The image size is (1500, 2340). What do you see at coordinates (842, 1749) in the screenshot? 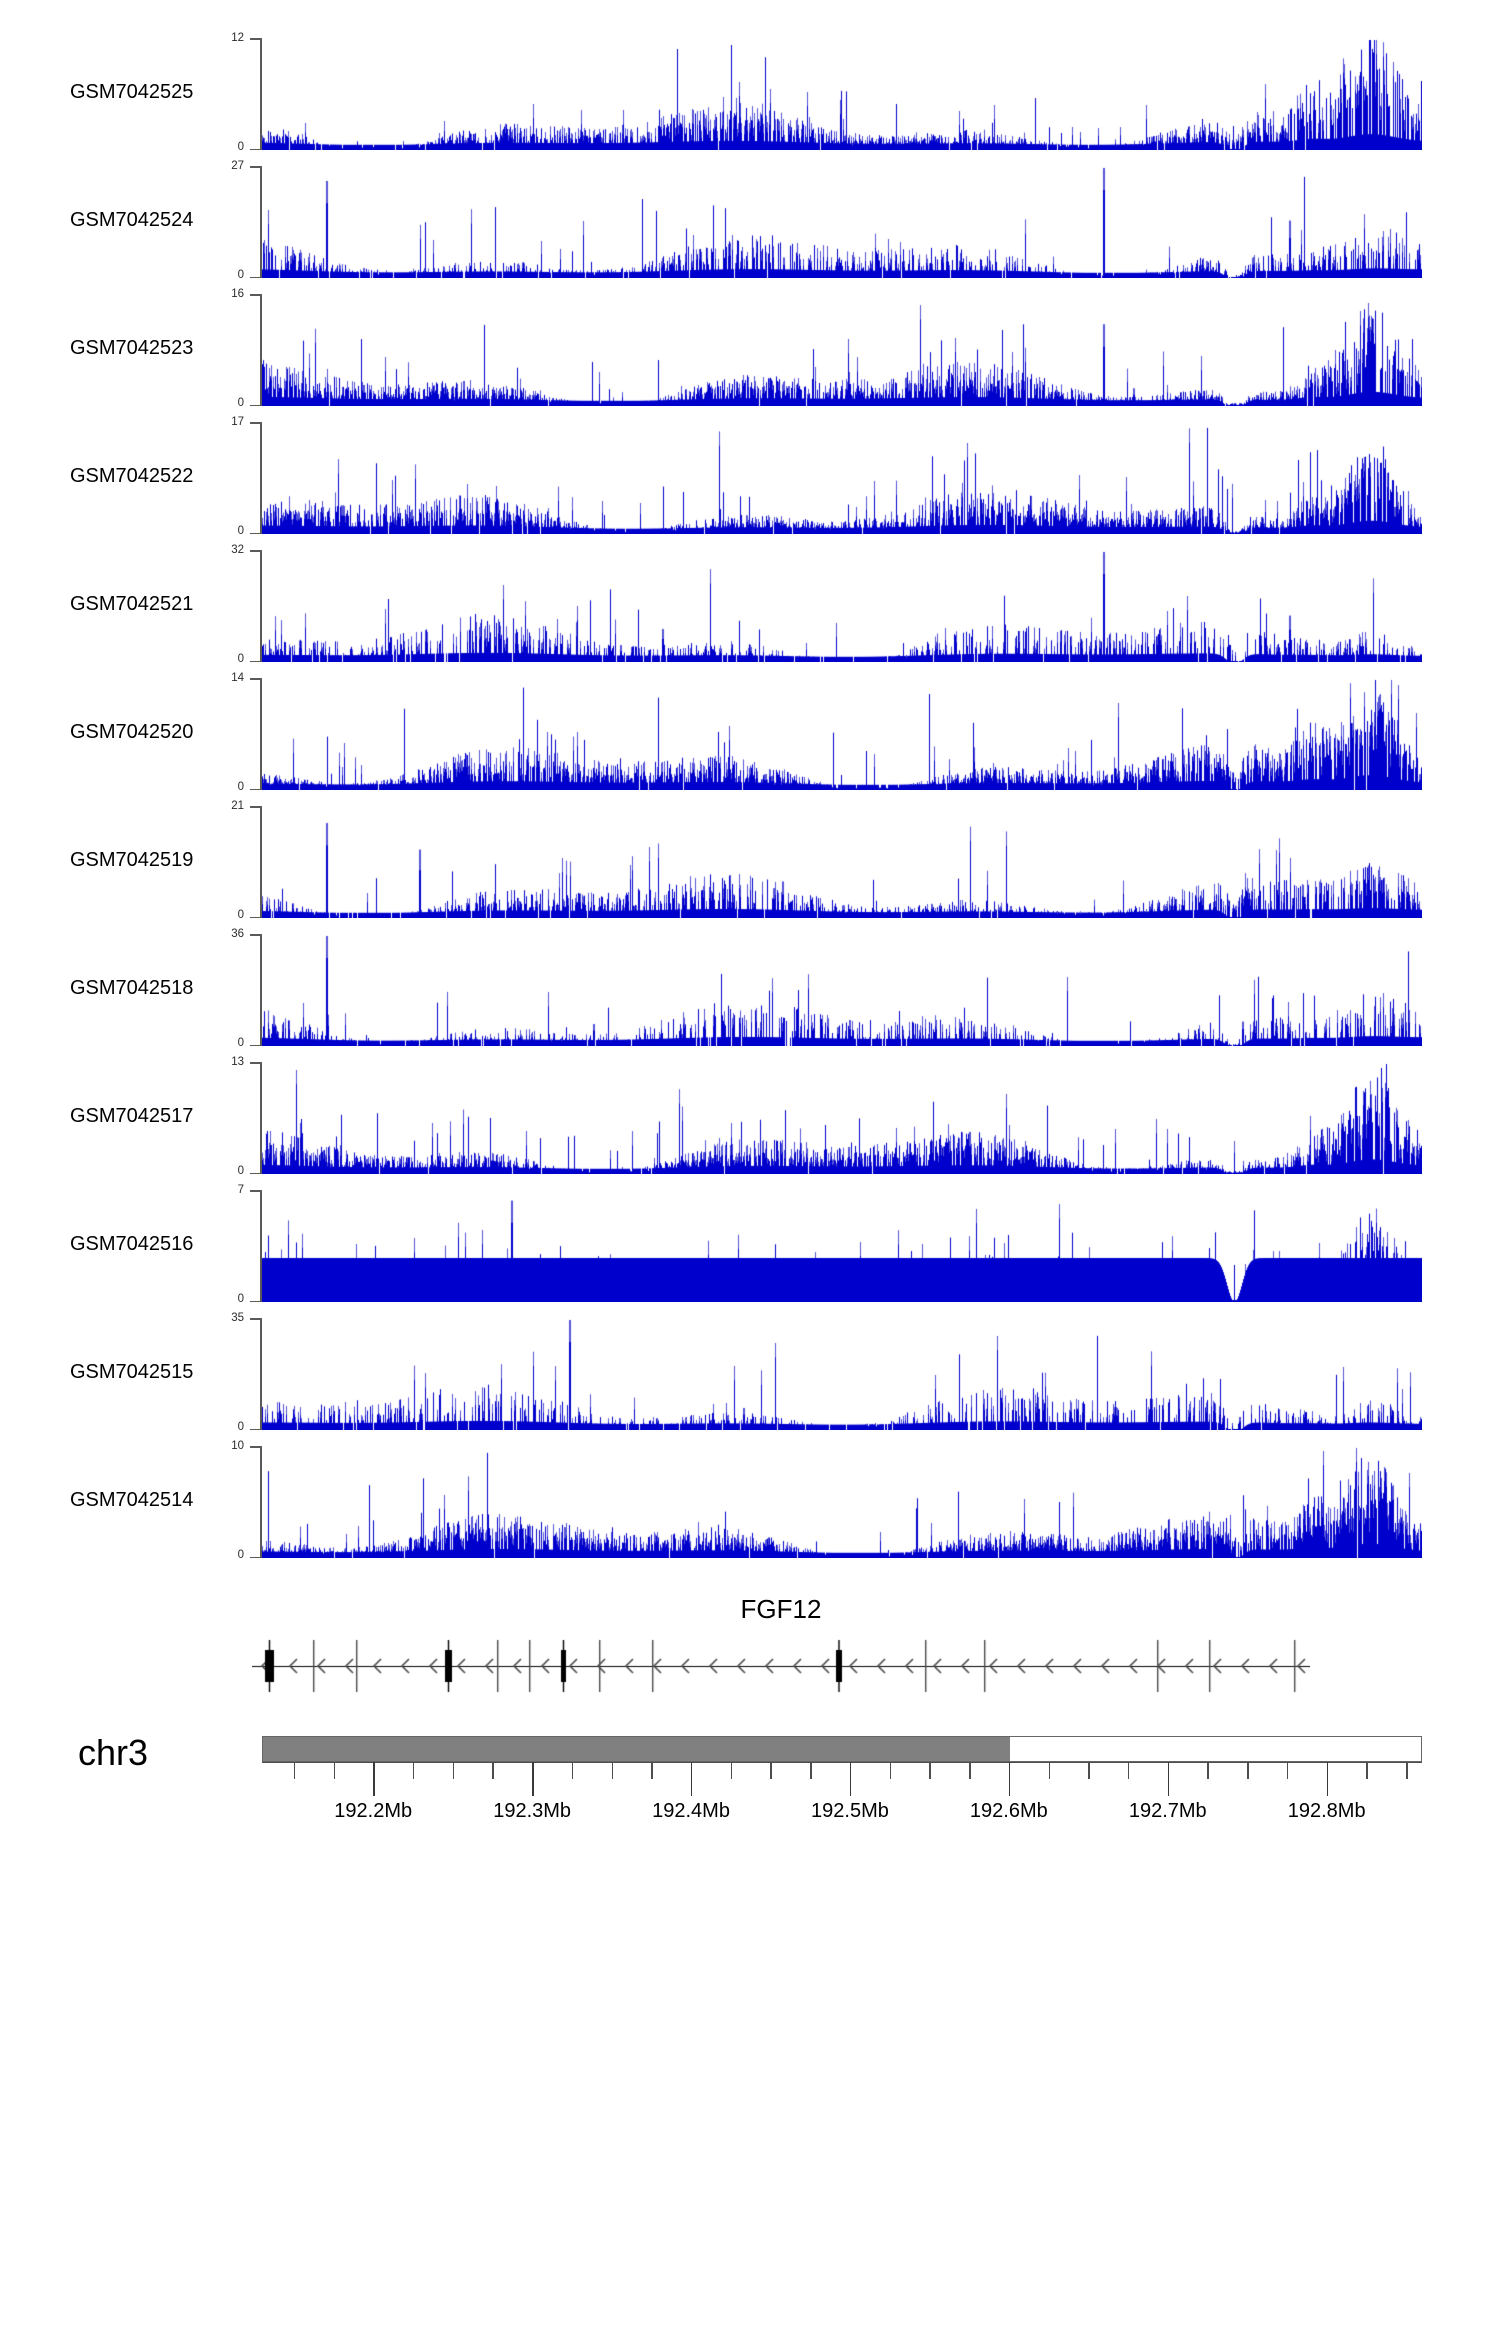
I see `chromosome-ideogram` at bounding box center [842, 1749].